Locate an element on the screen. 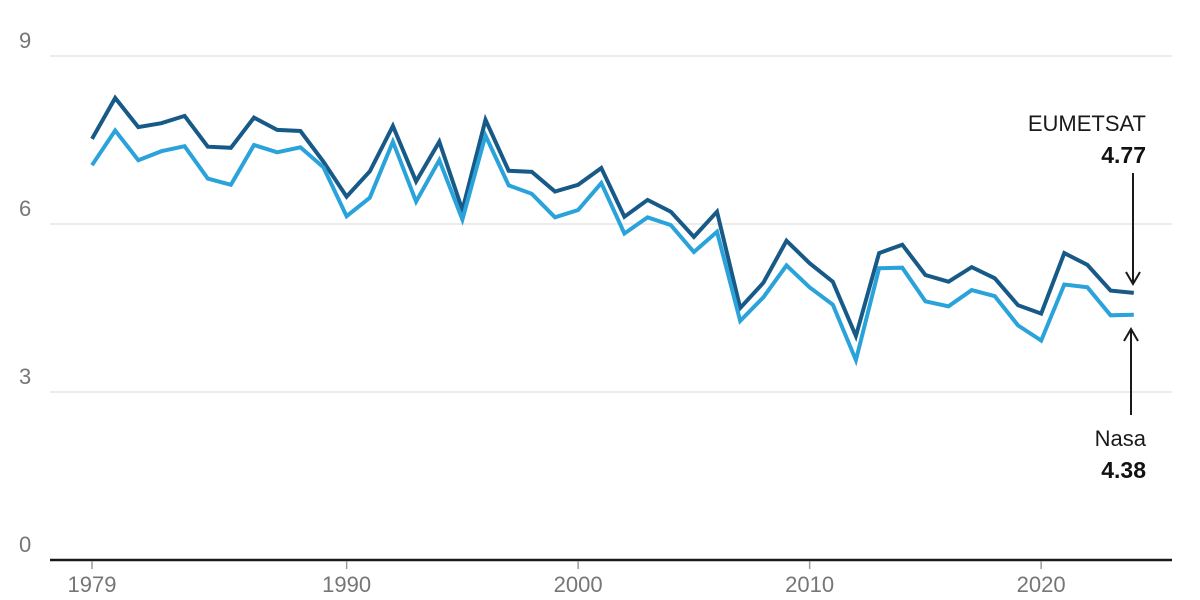 This screenshot has width=1200, height=600. y-tick-label-9: 9 is located at coordinates (25, 40).